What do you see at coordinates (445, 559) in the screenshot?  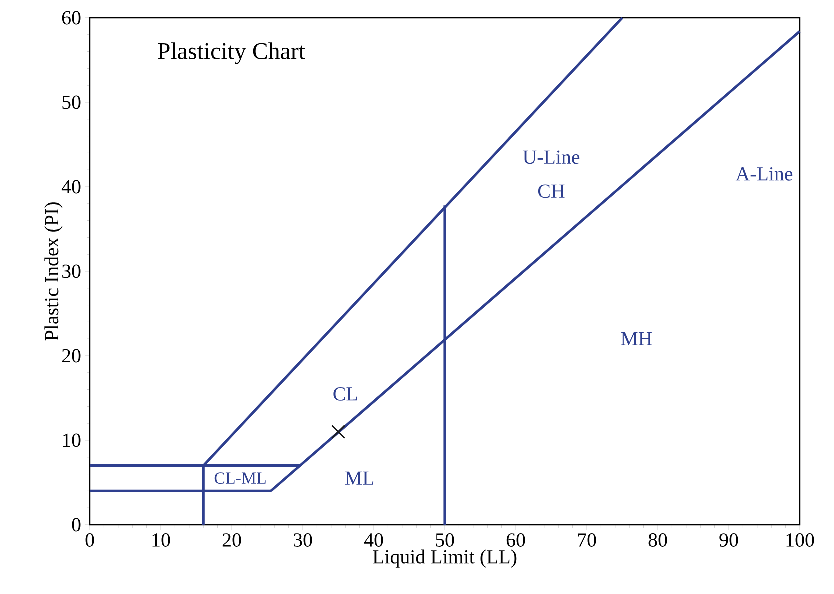 I see `x-axis-title: Liquid Limit (LL)` at bounding box center [445, 559].